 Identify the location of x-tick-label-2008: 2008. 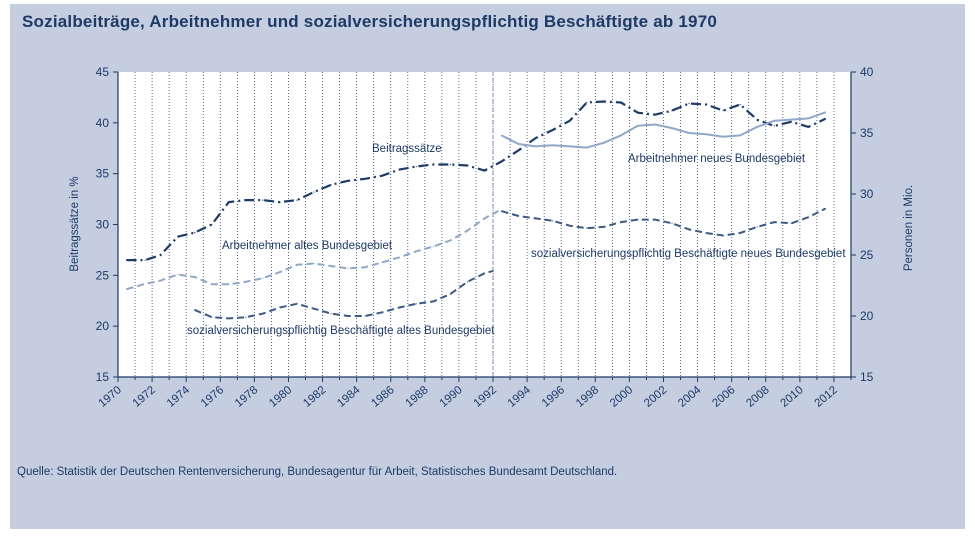
(757, 397).